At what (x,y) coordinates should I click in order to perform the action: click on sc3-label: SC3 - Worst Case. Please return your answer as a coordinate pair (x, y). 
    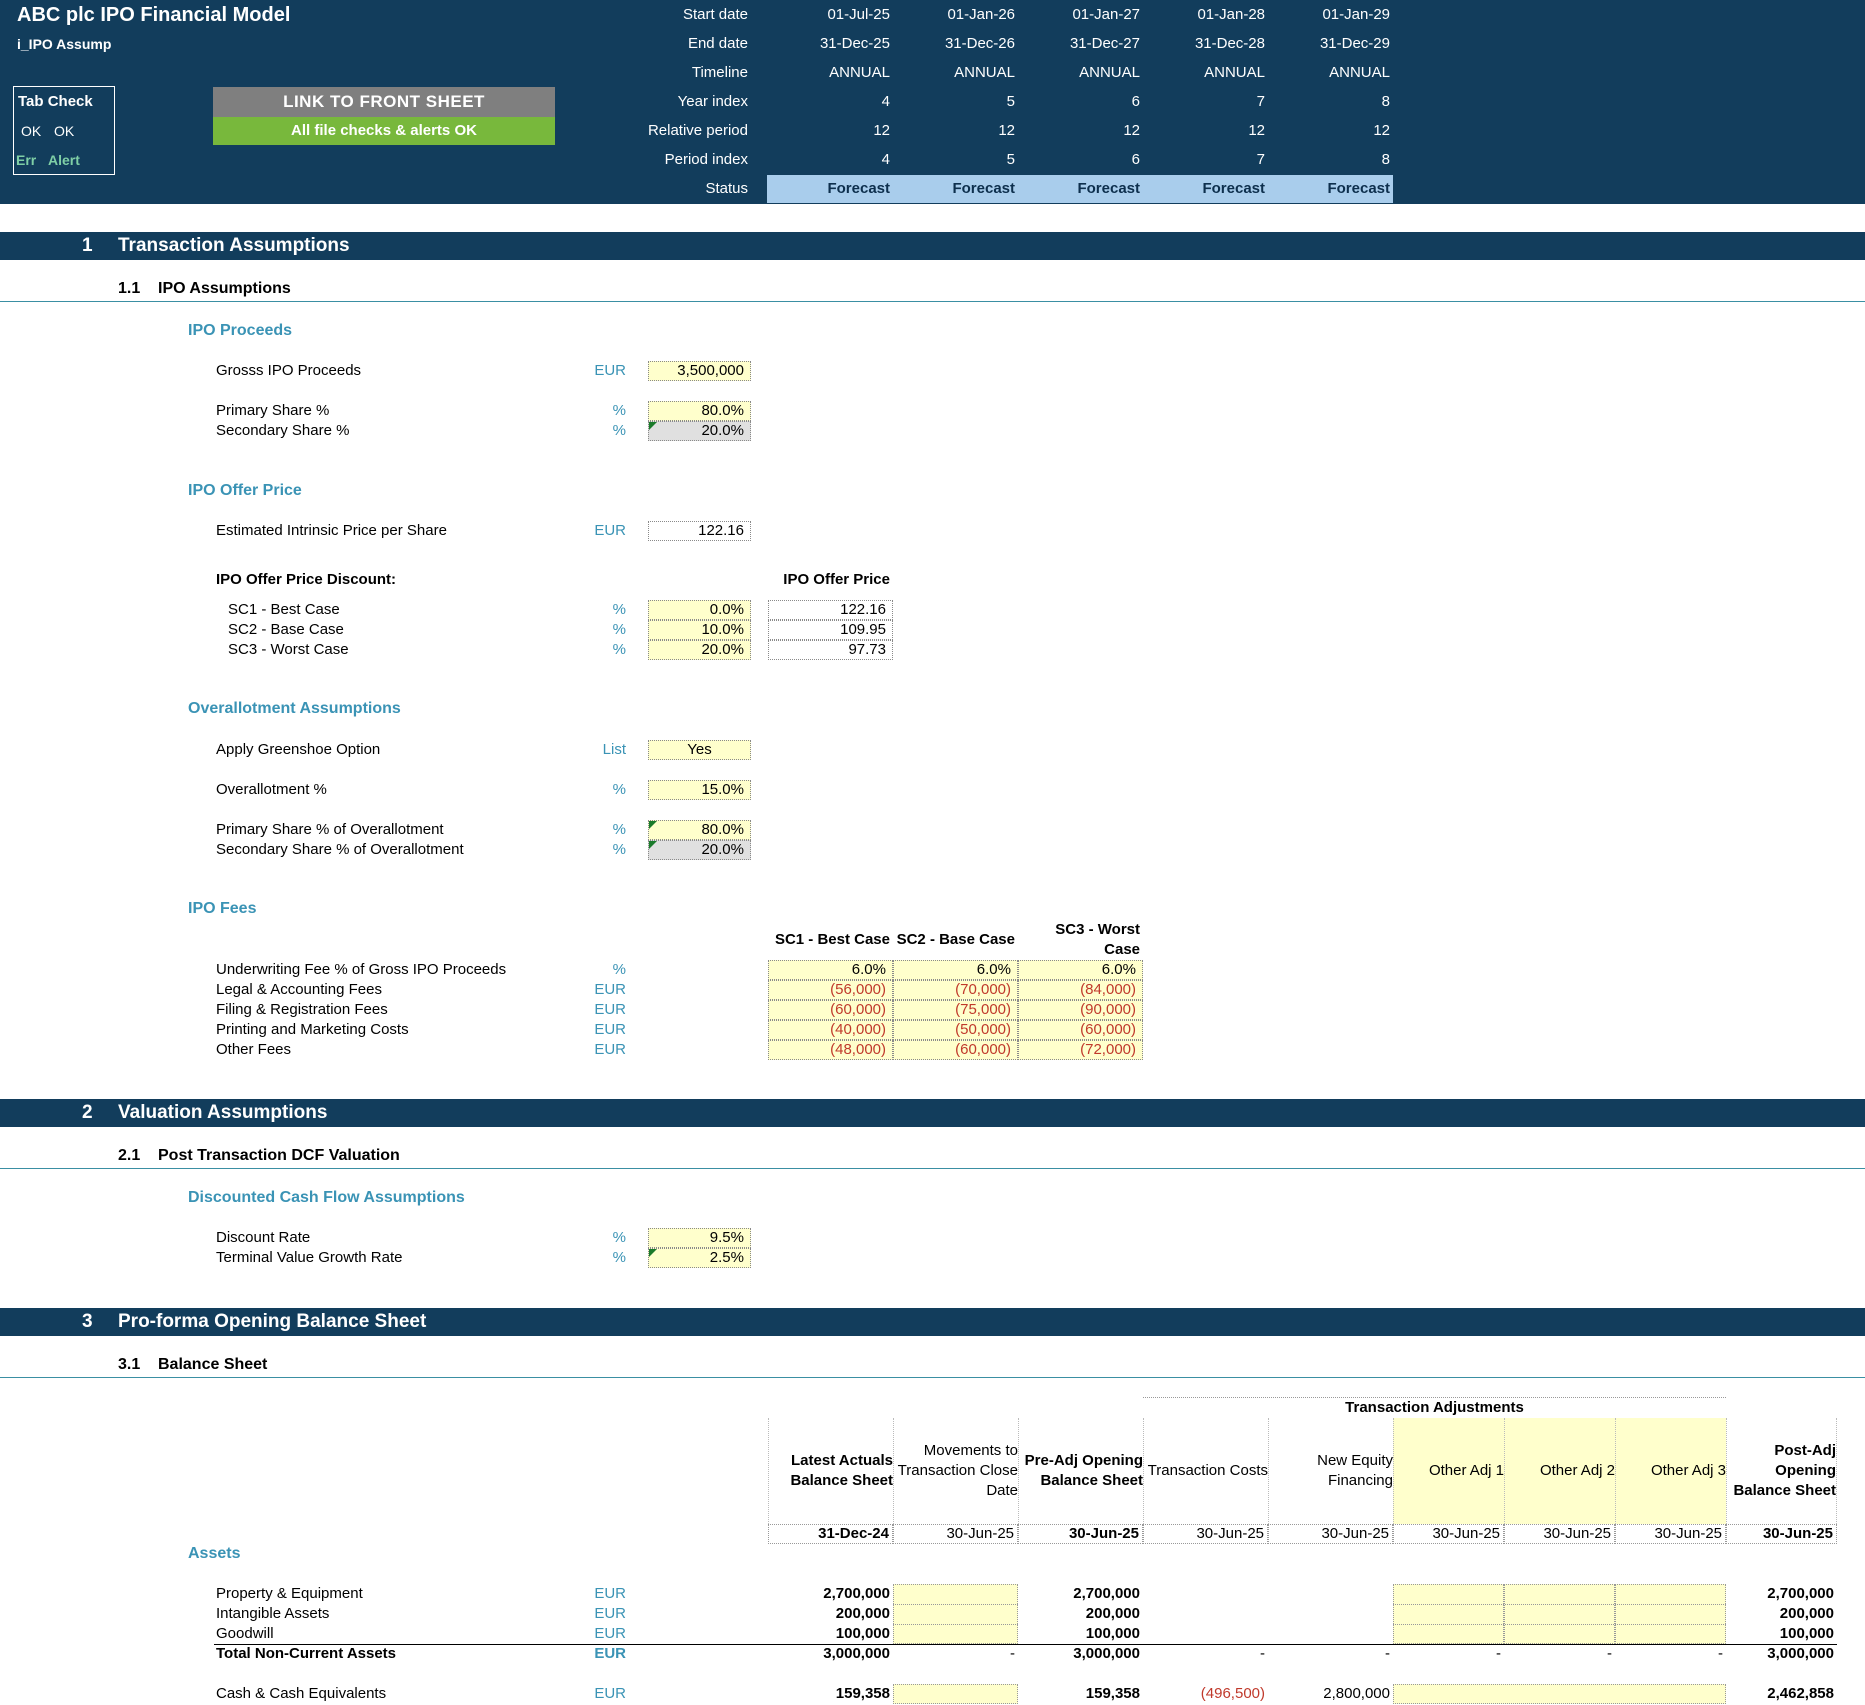
    Looking at the image, I should click on (288, 649).